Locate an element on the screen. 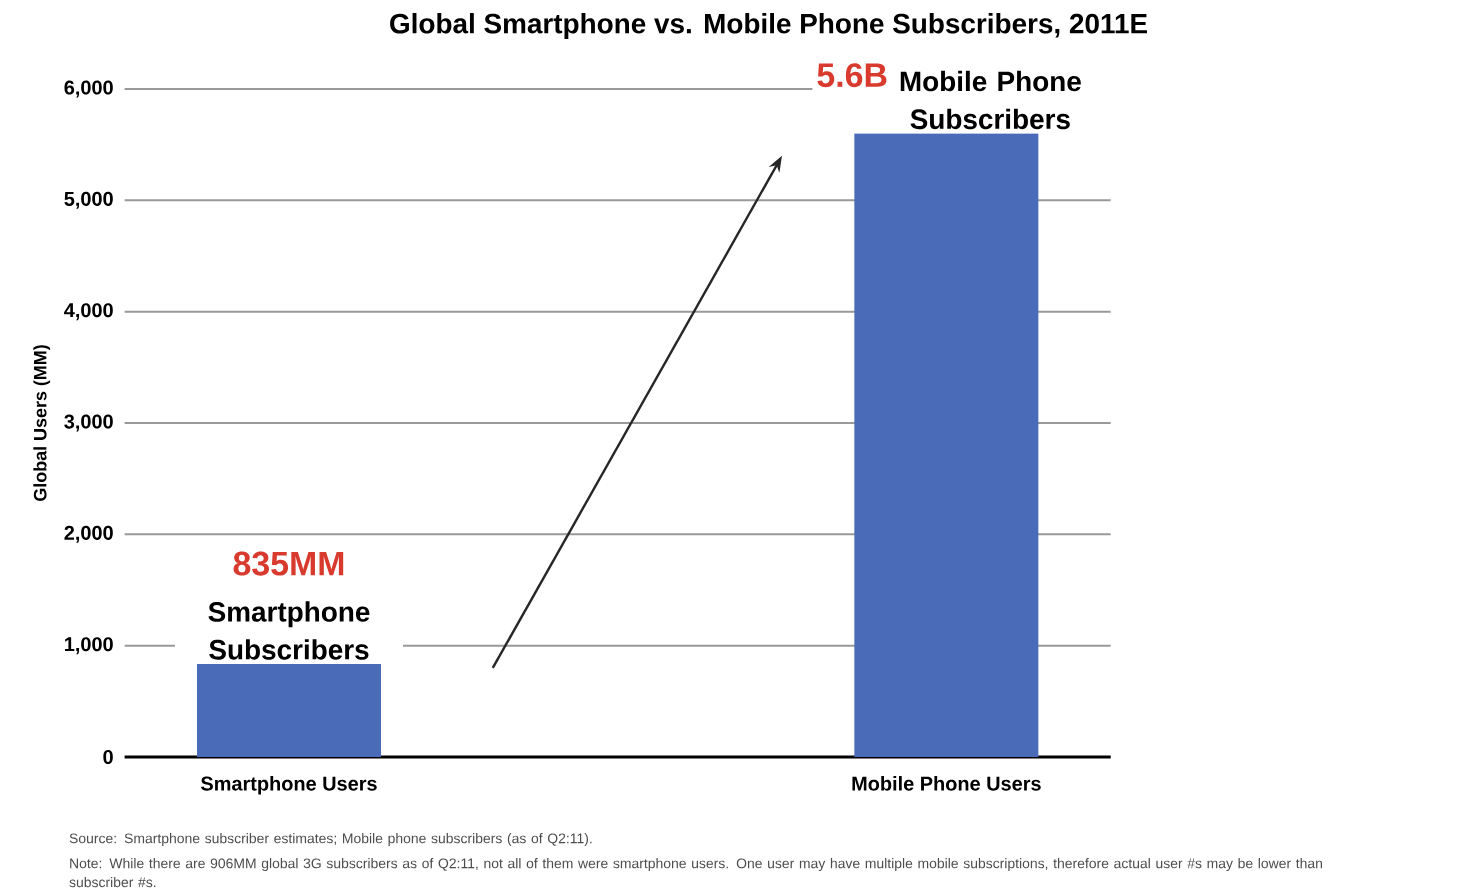 This screenshot has width=1457, height=892. y-tick-label: 1,000 is located at coordinates (89, 646).